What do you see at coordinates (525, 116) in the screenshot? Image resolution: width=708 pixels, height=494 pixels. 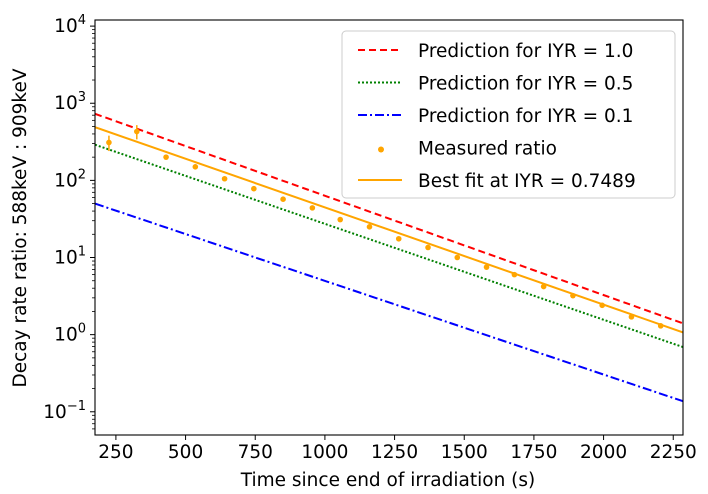 I see `legend-label: Prediction for IYR = 0.1` at bounding box center [525, 116].